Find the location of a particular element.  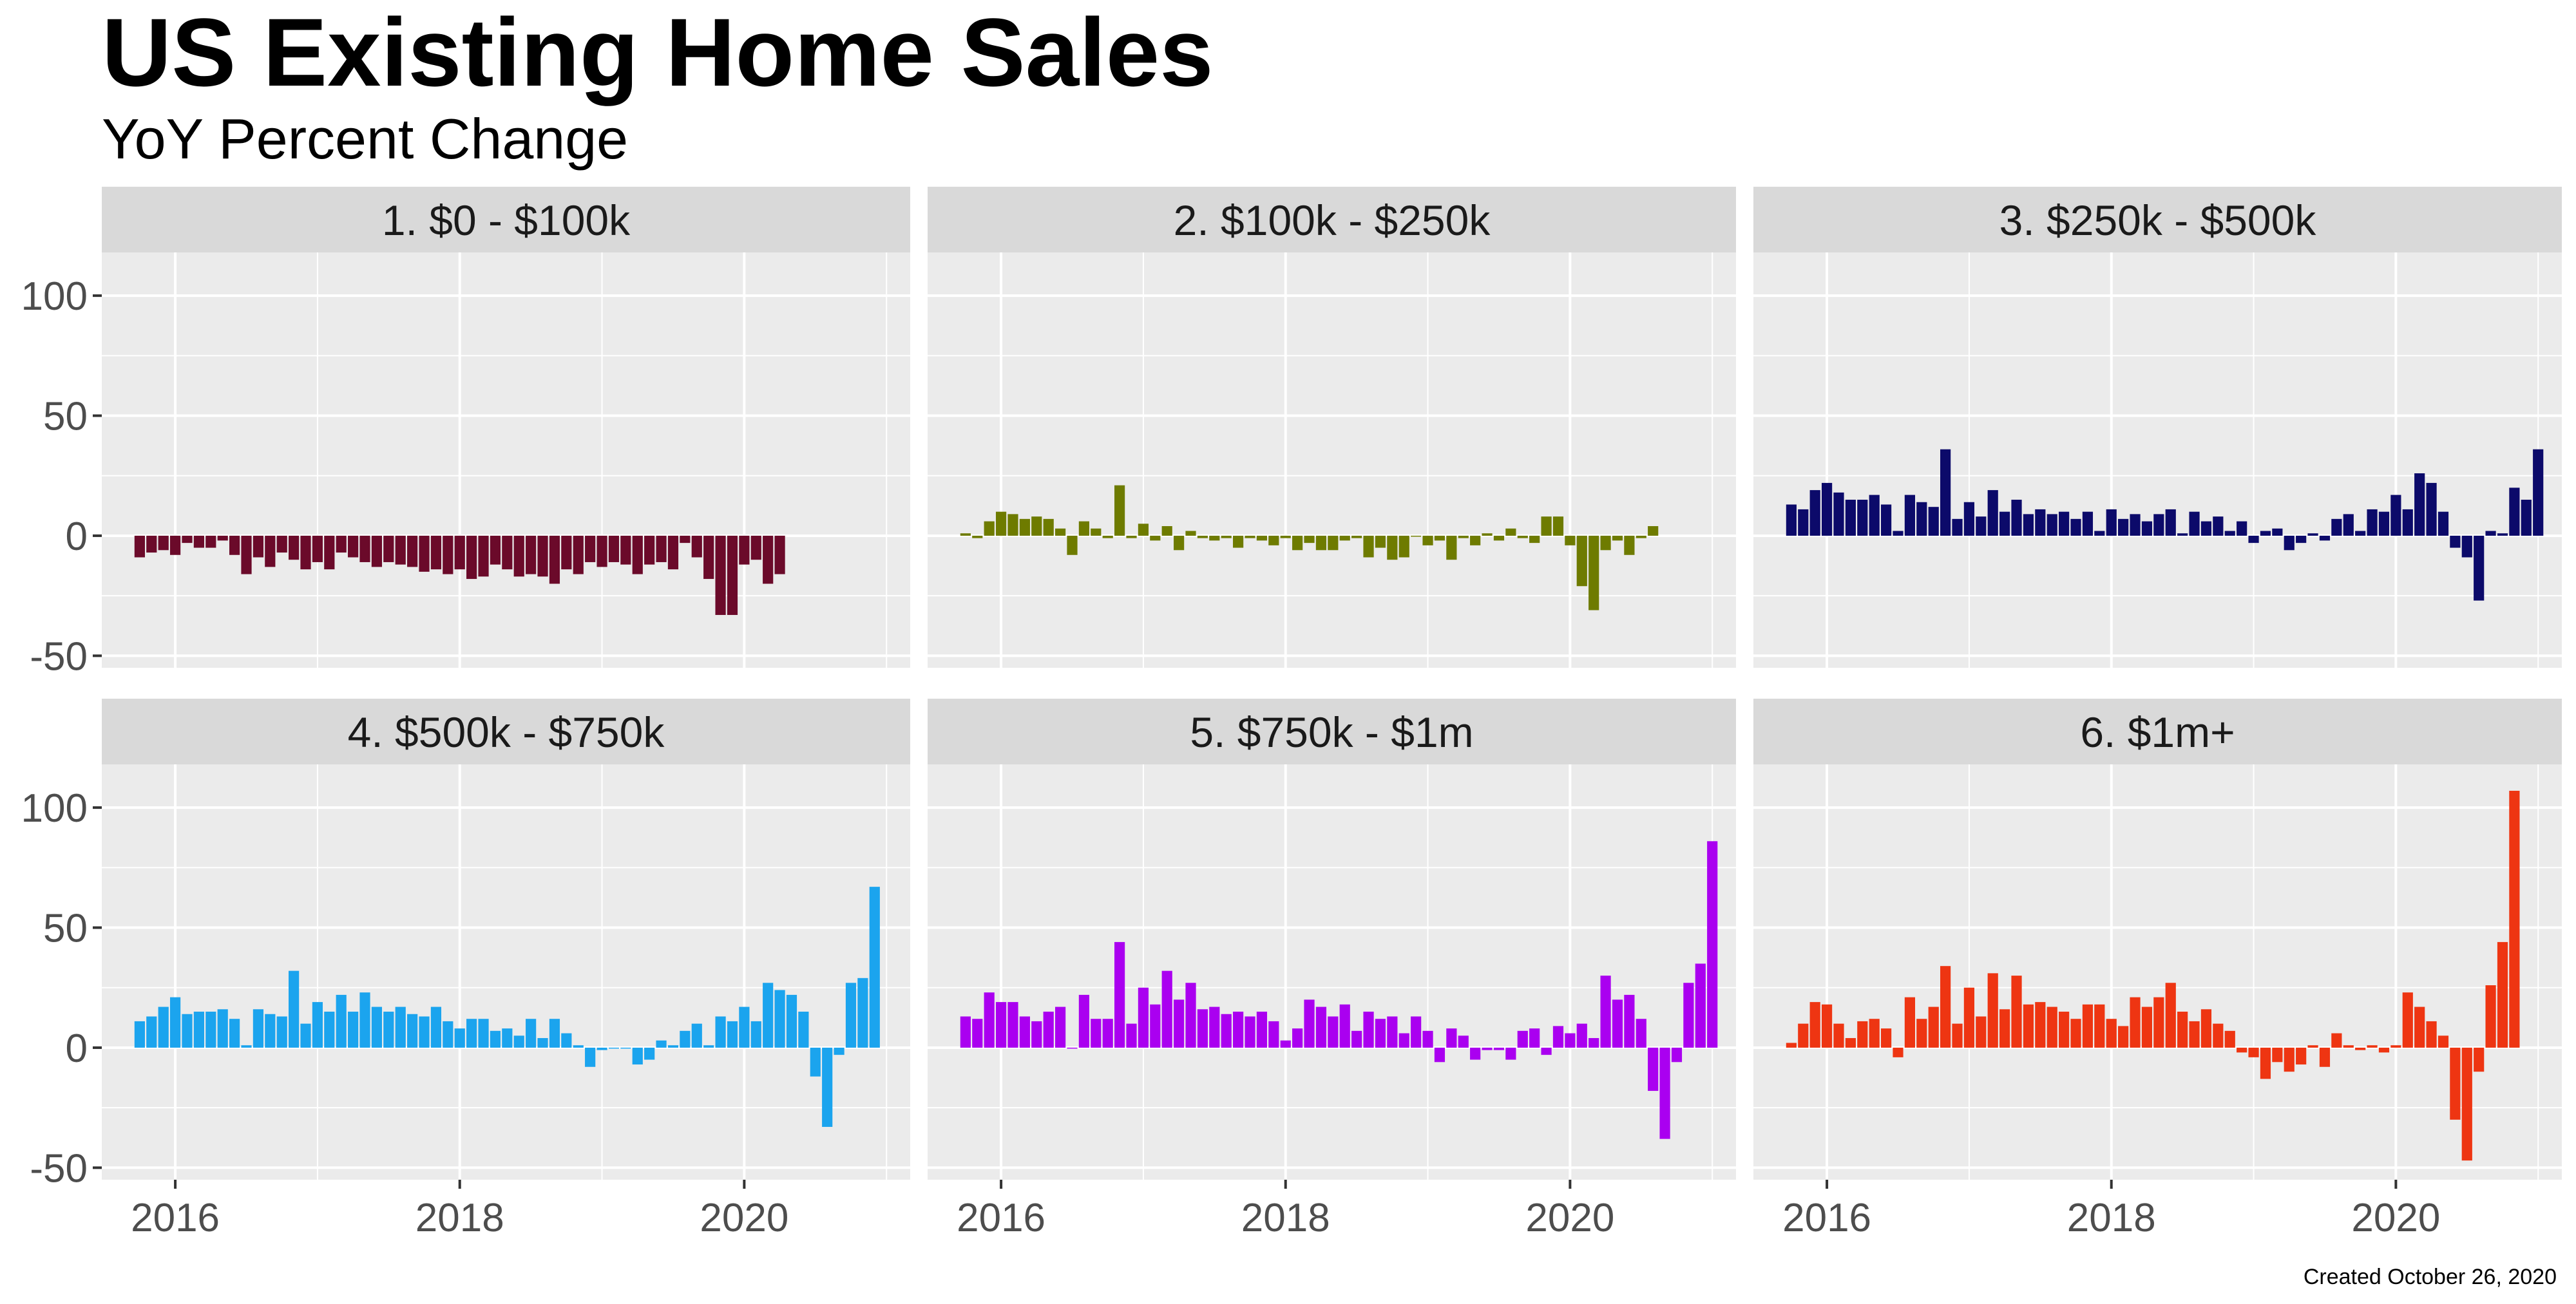

facet-label: 6. $1m+ is located at coordinates (2157, 732).